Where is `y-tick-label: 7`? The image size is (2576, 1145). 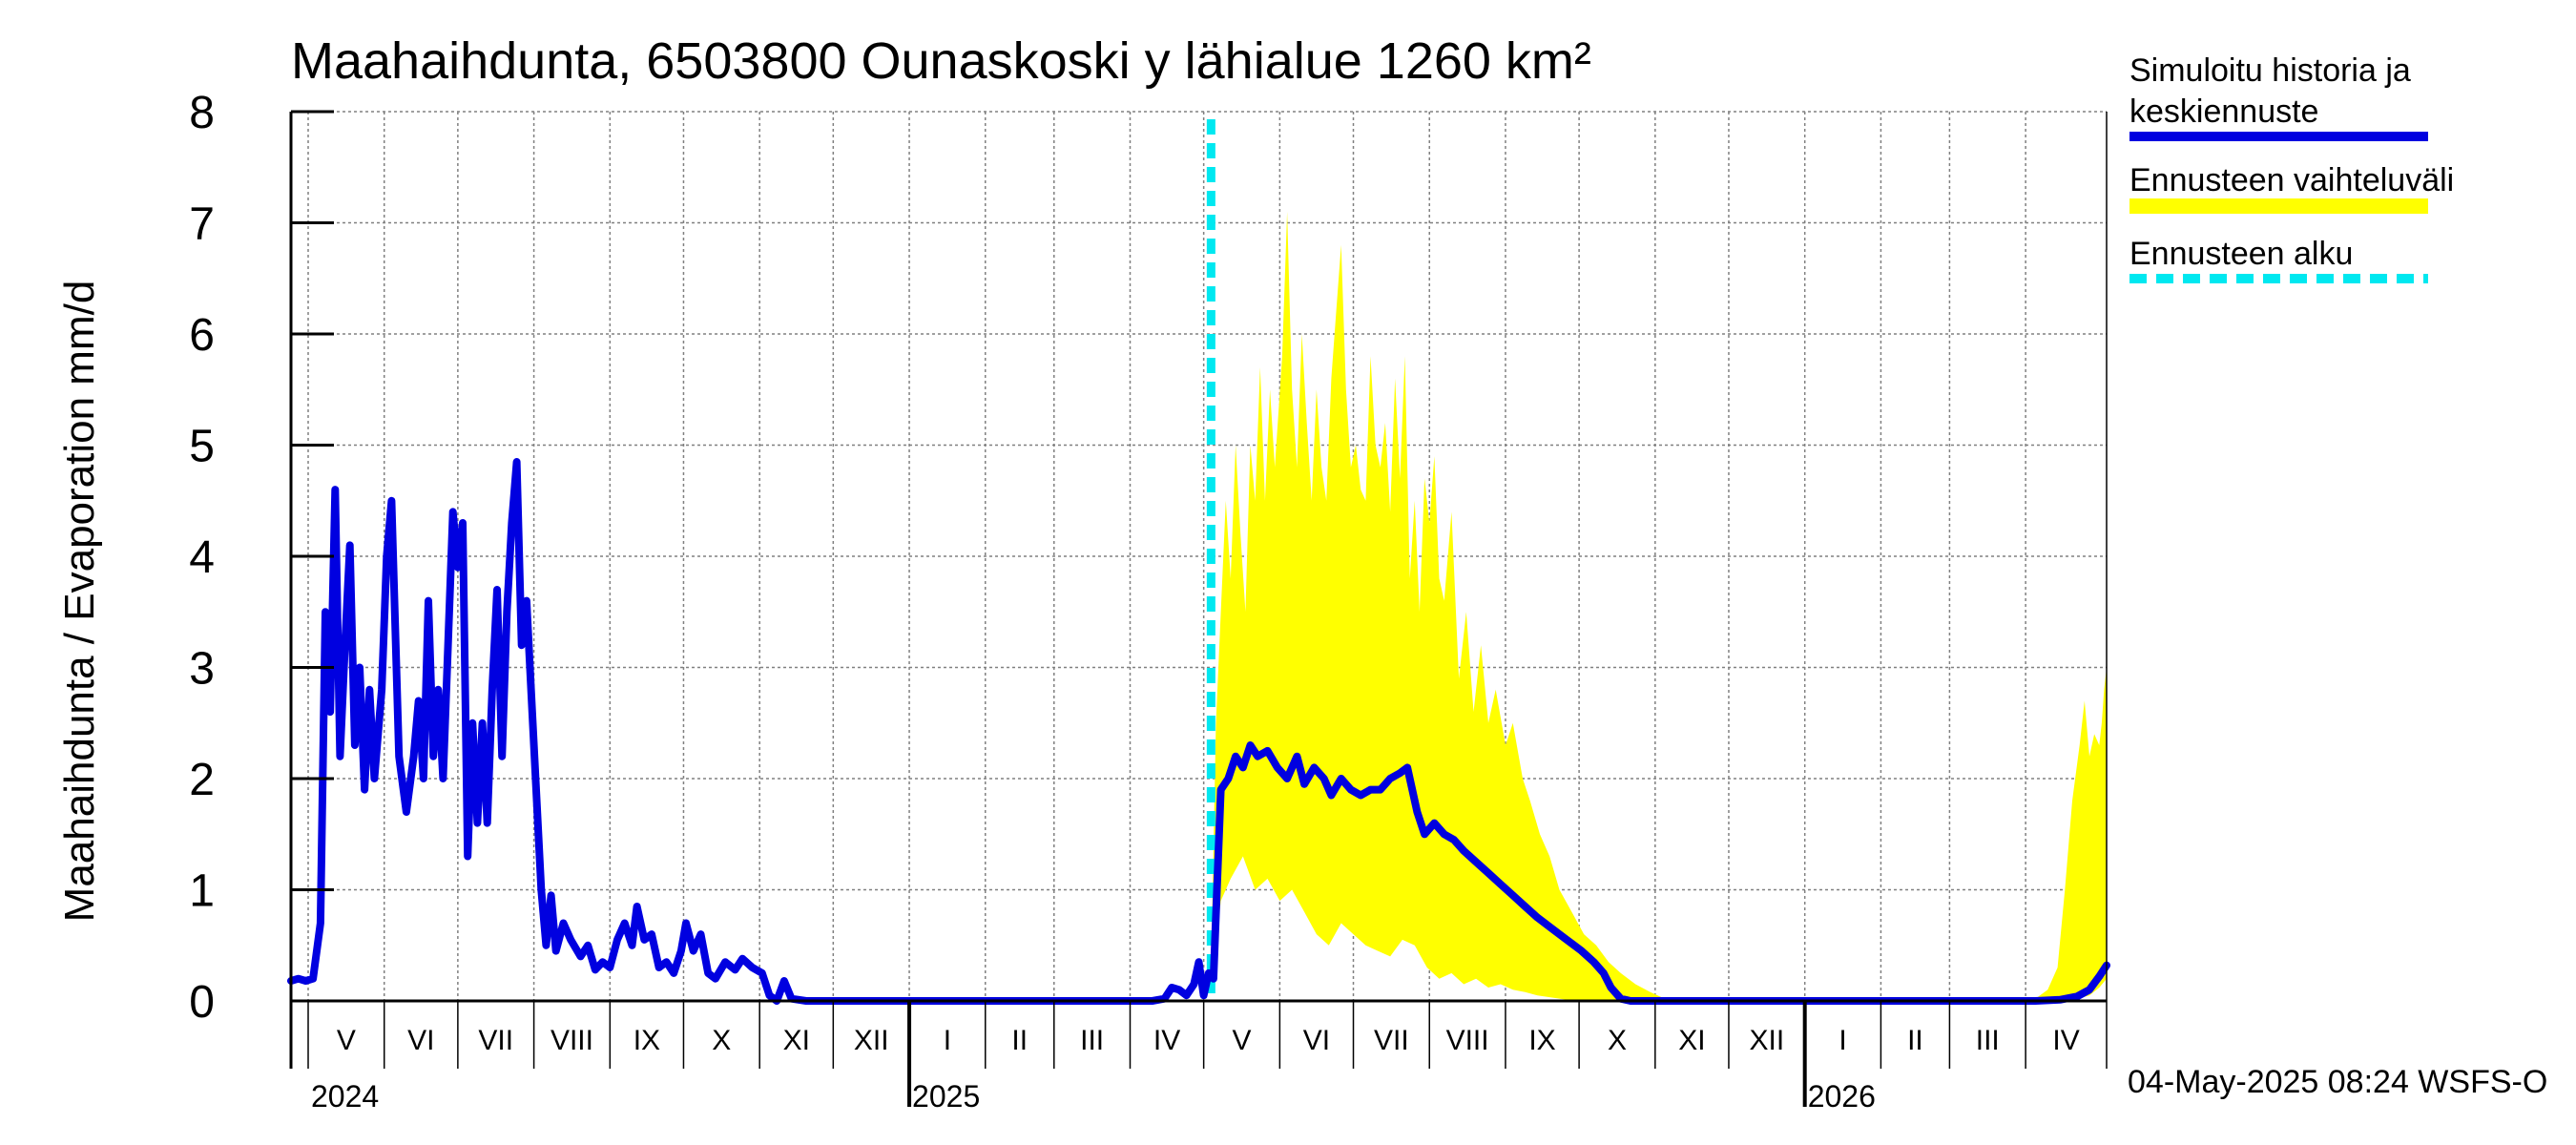 y-tick-label: 7 is located at coordinates (202, 225).